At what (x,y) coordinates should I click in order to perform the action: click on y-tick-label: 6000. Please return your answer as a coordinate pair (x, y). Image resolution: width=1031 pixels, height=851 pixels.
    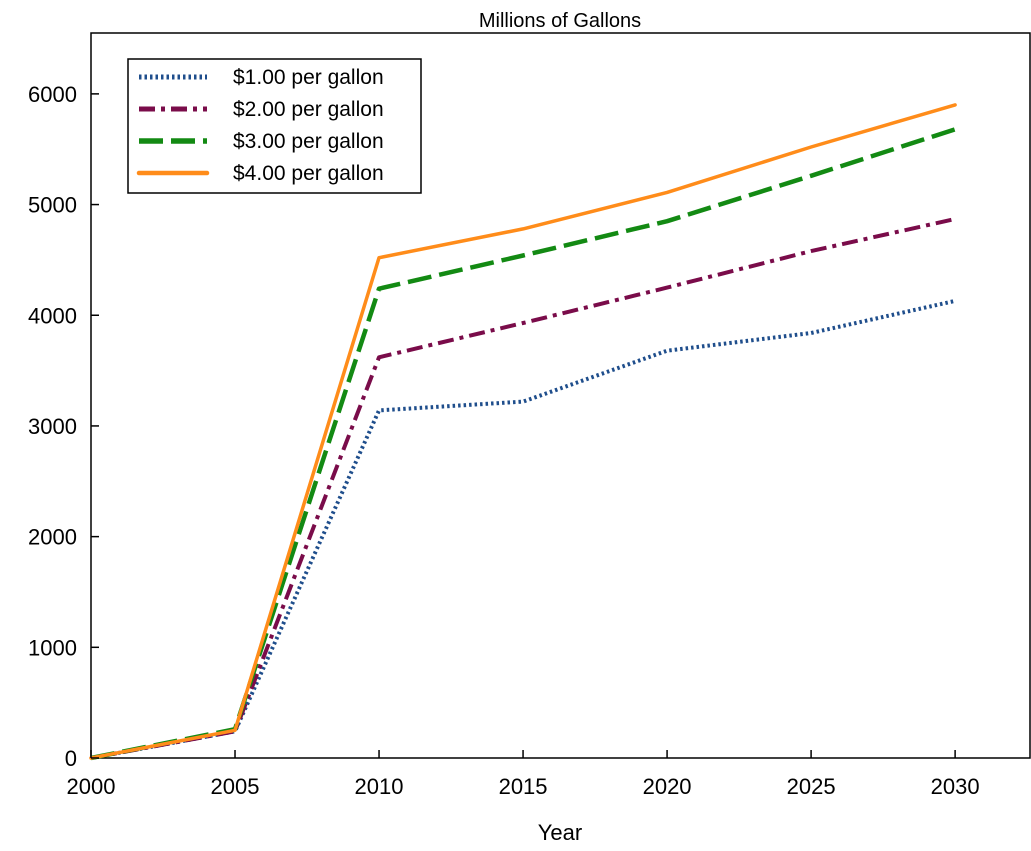
    Looking at the image, I should click on (52, 94).